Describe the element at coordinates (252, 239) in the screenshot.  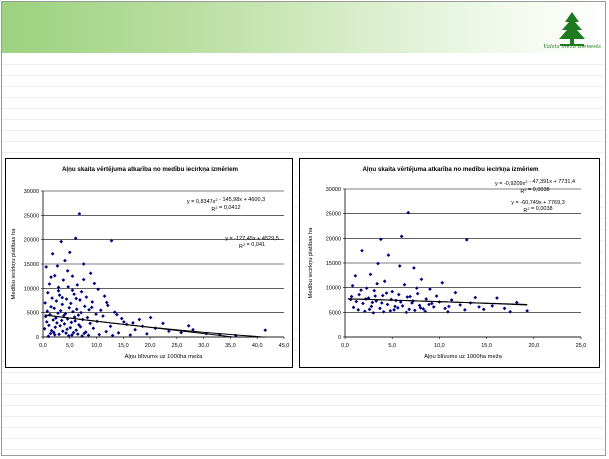
I see `trend-equation: y = -127,45x + 4529,5` at that location.